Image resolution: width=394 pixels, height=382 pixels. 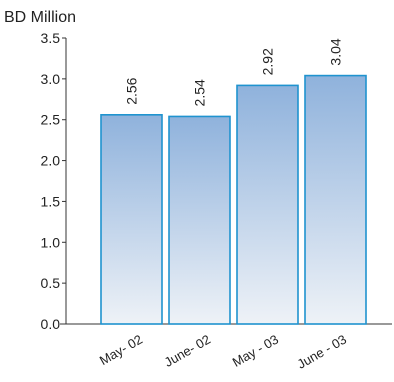 I want to click on y-axis-unit-label: BD Million, so click(x=40, y=17).